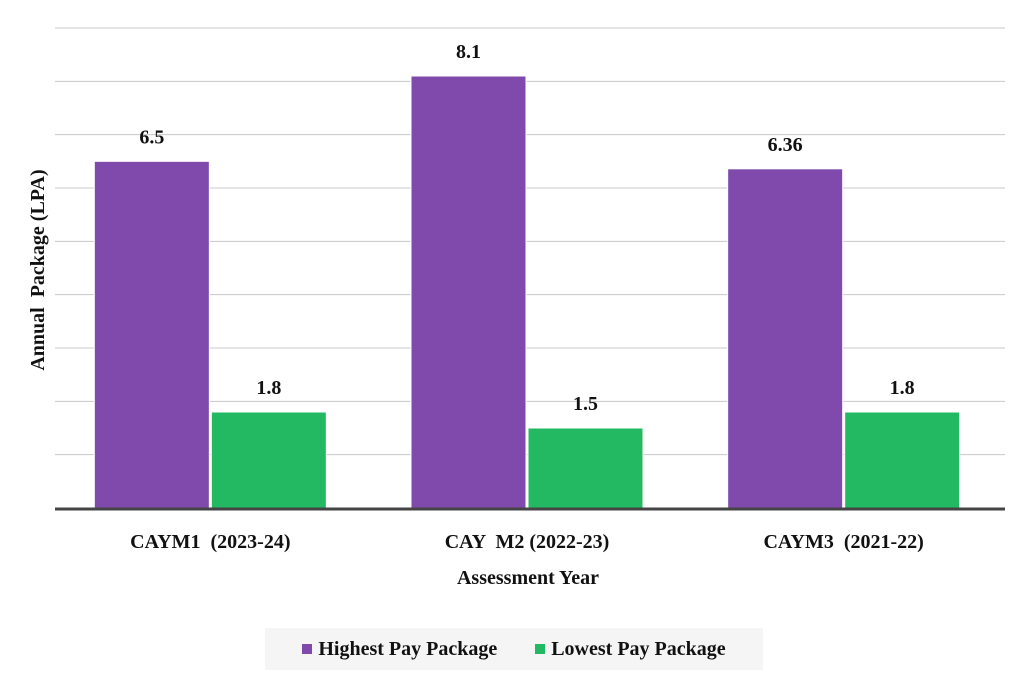 This screenshot has height=690, width=1028. I want to click on value-label: 1.5, so click(585, 404).